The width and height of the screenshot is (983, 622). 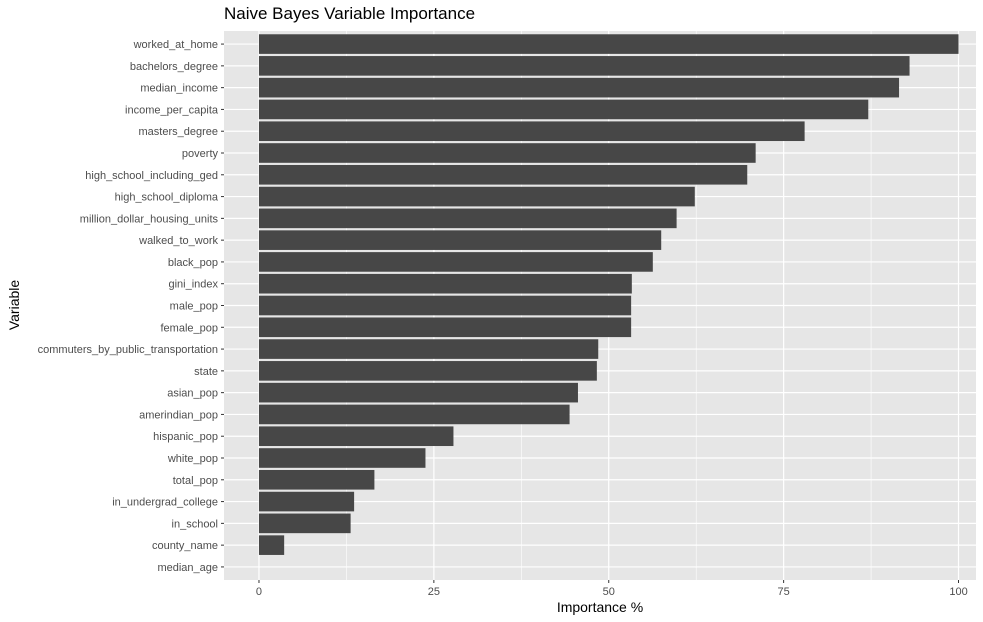 I want to click on y-tick-label: black_pop, so click(x=193, y=263).